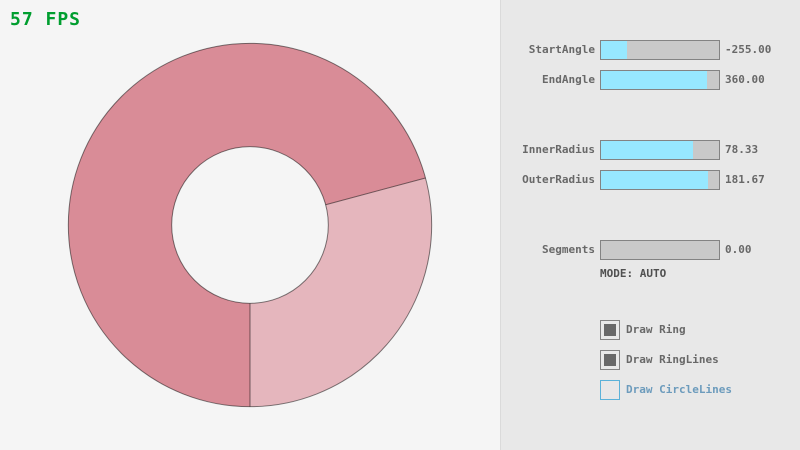 This screenshot has height=450, width=800. What do you see at coordinates (561, 49) in the screenshot?
I see `start-angle-label: StartAngle` at bounding box center [561, 49].